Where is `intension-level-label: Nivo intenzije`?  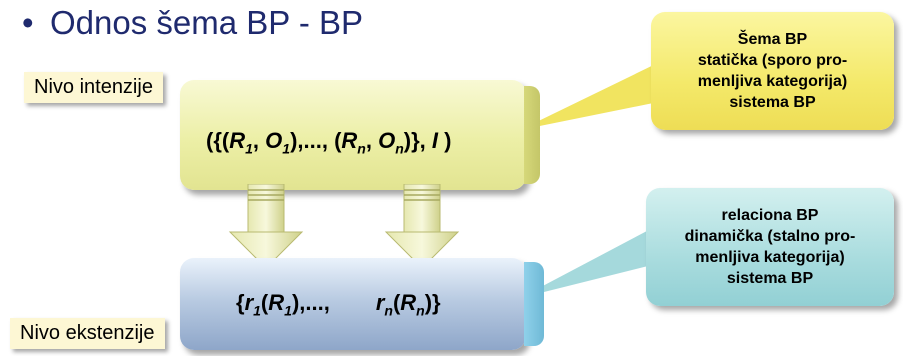 intension-level-label: Nivo intenzije is located at coordinates (93, 87).